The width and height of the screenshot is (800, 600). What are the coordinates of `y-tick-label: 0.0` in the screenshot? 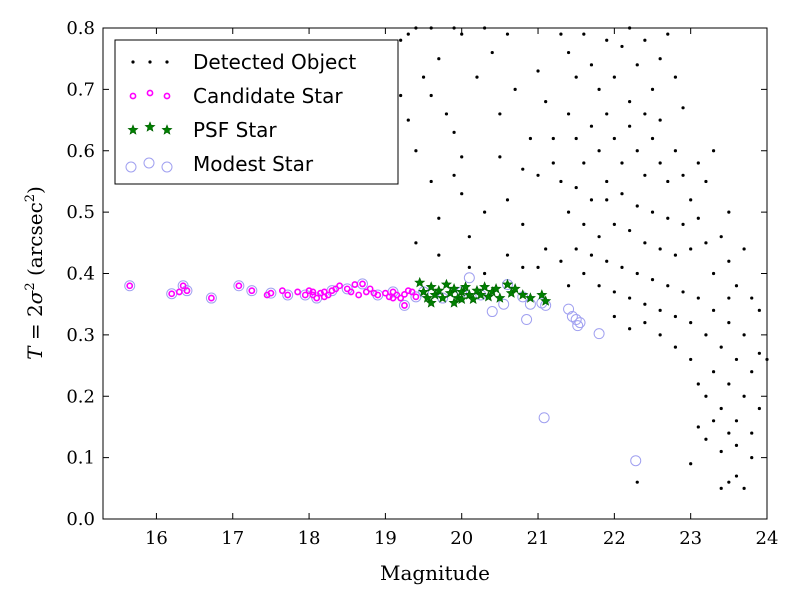 It's located at (80, 519).